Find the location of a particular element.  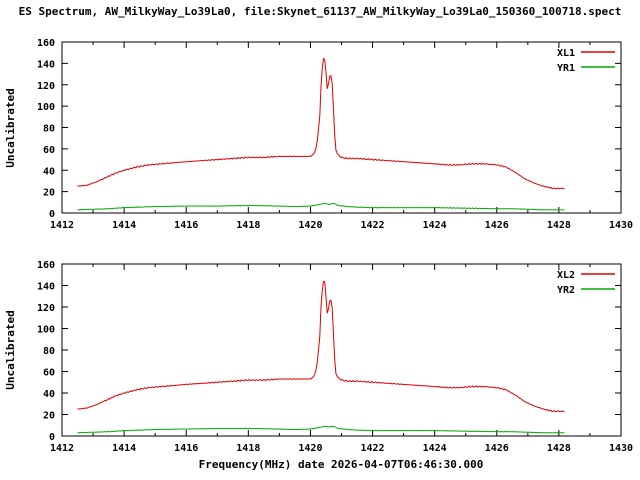

series-line-YR1 is located at coordinates (321, 206).